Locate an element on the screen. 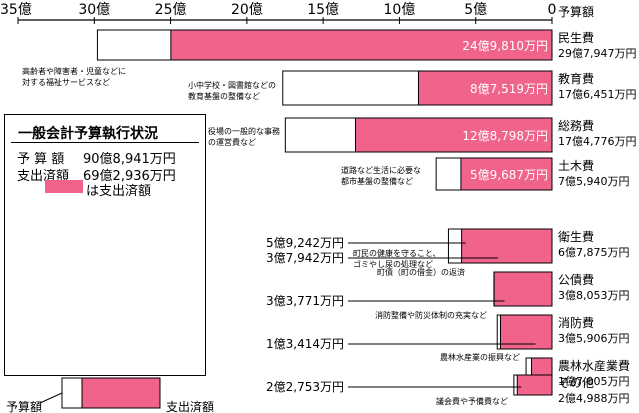 This screenshot has width=639, height=413. budget-label: 17億6,451万円 is located at coordinates (597, 94).